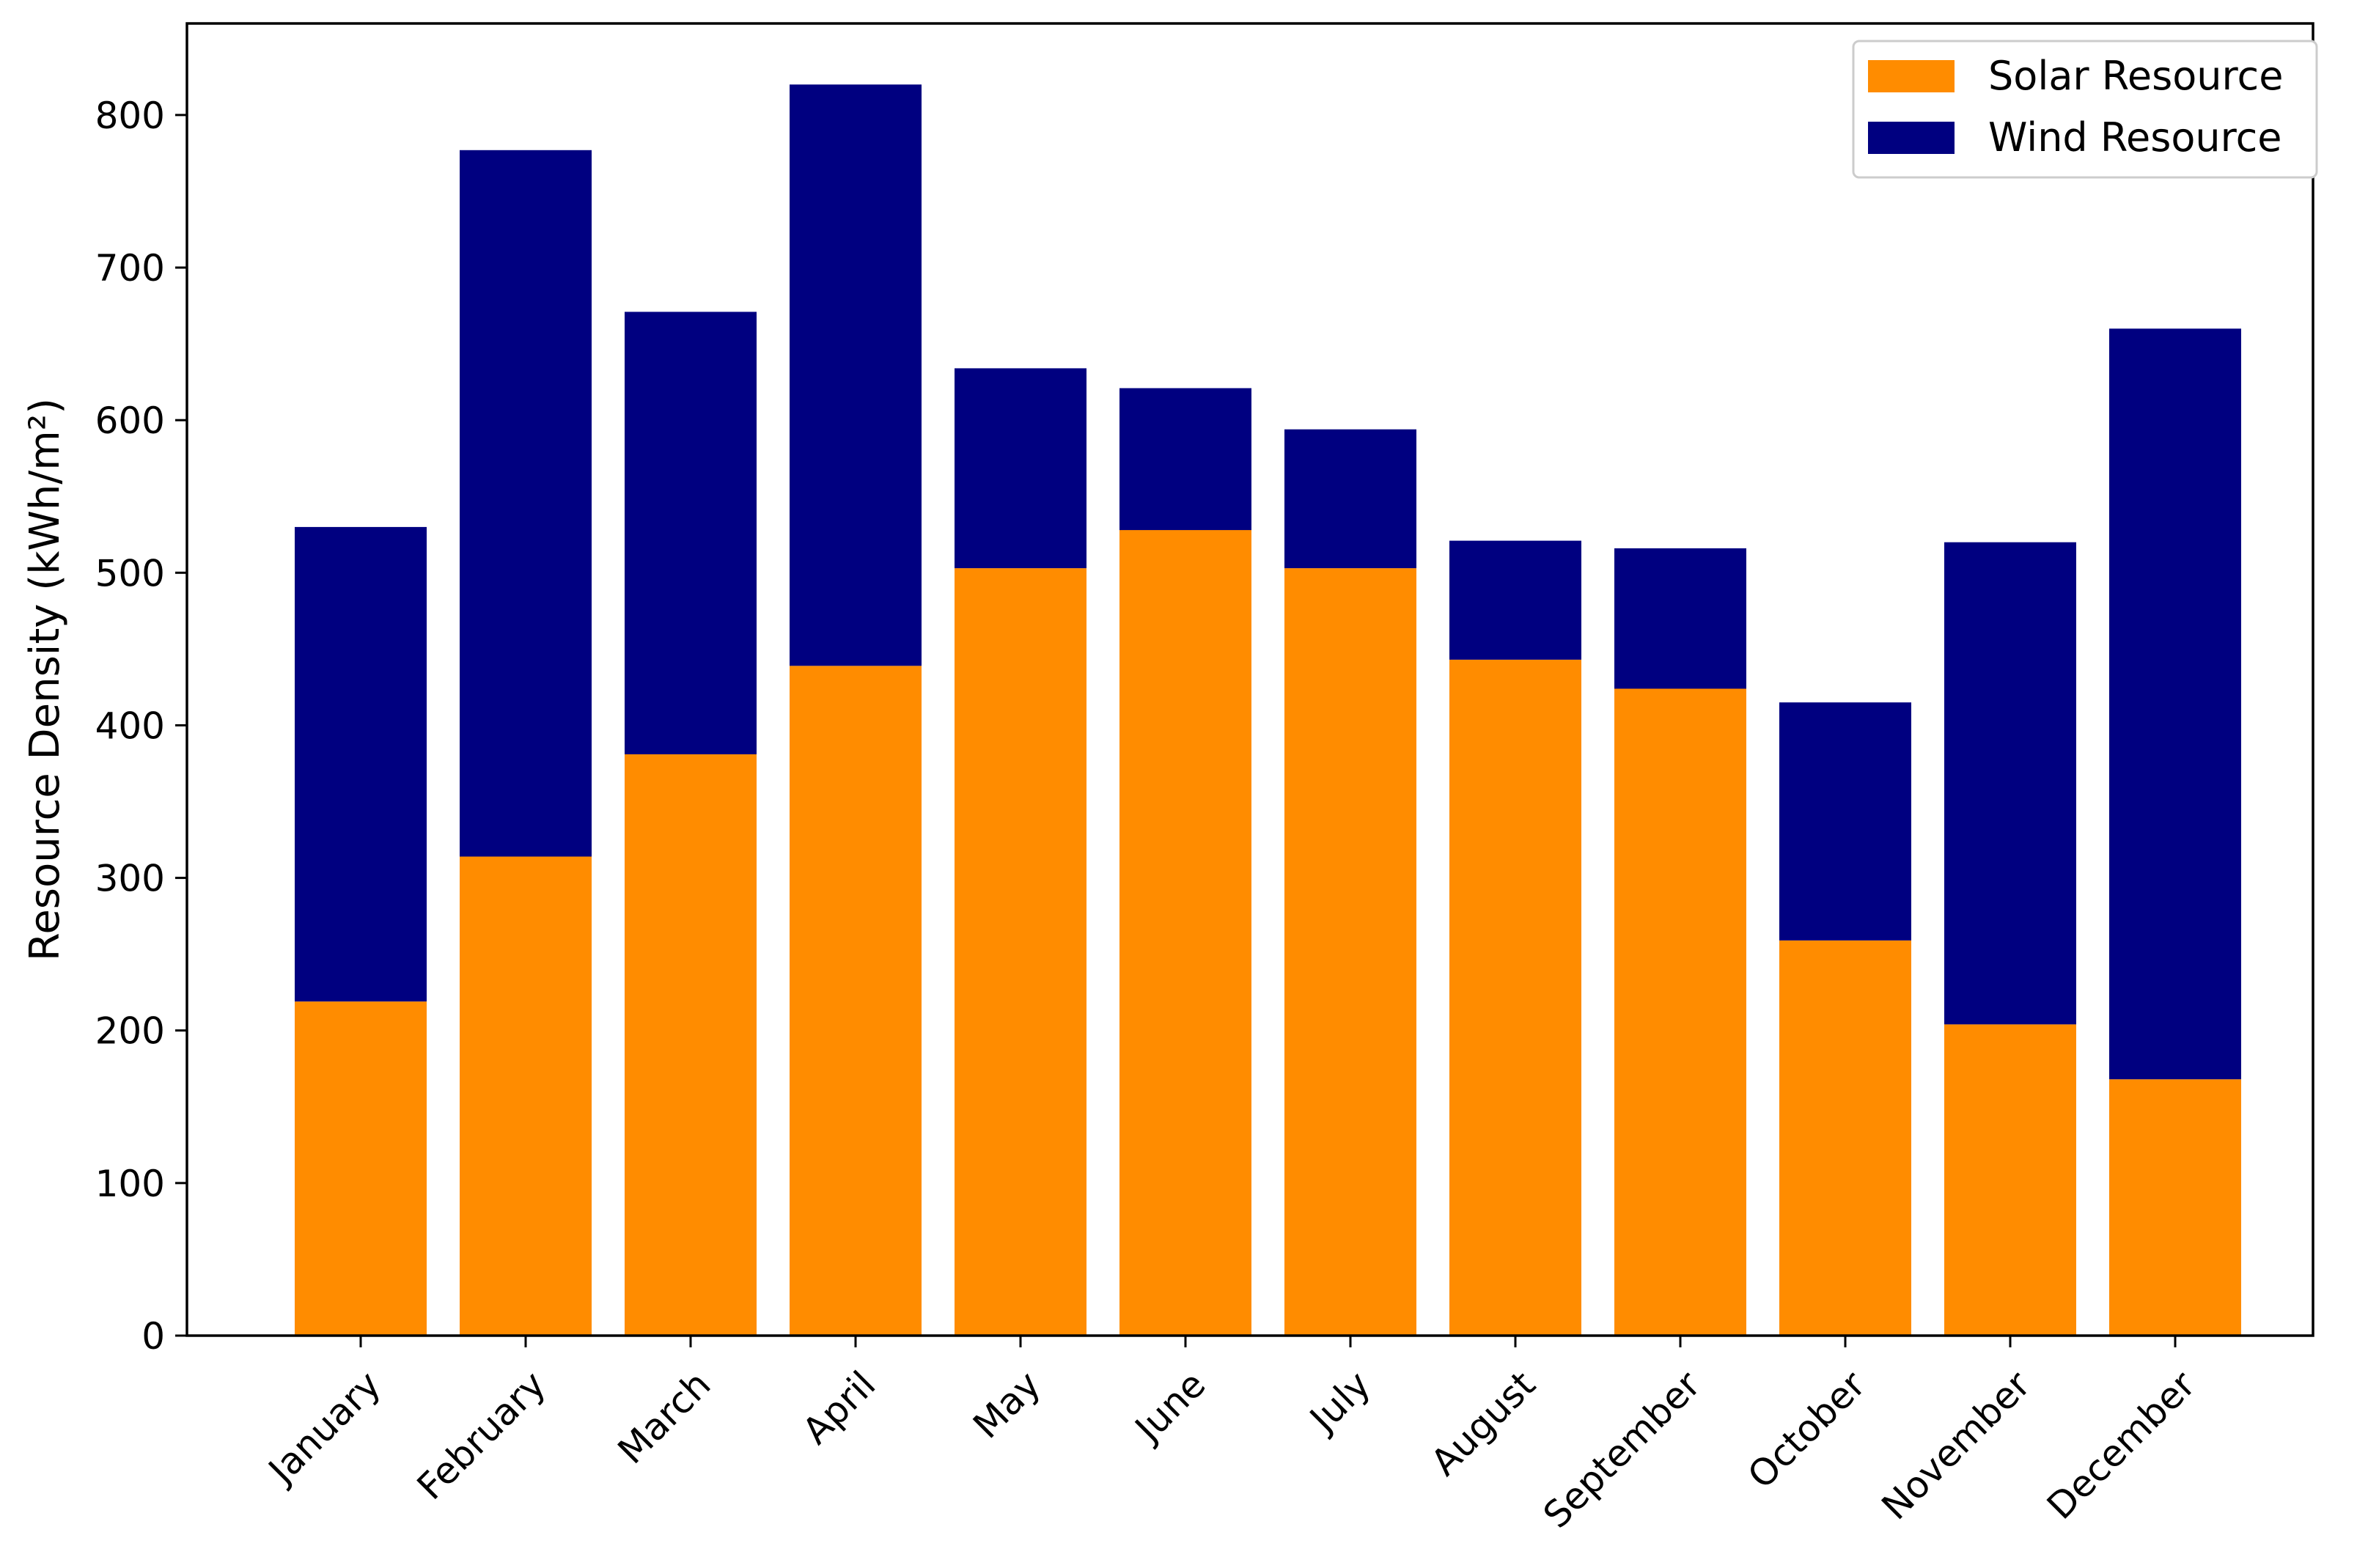 The height and width of the screenshot is (1568, 2357). Describe the element at coordinates (2135, 76) in the screenshot. I see `legend-label-solar: Solar Resource` at that location.